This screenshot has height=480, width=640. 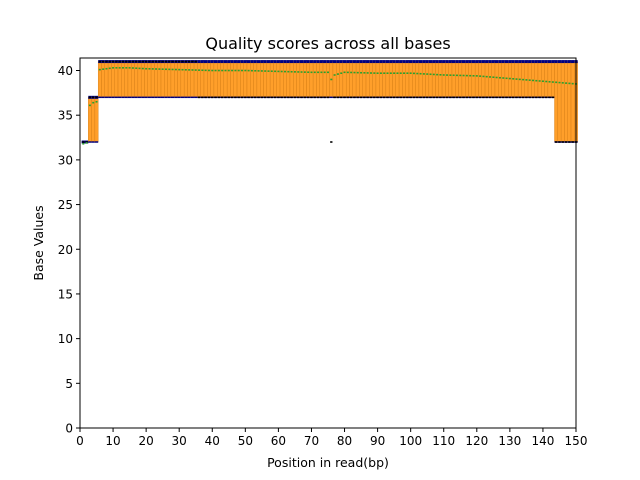 What do you see at coordinates (69, 250) in the screenshot?
I see `y-axis-ticks: 0 5 10 15 20 25 30 35 40` at bounding box center [69, 250].